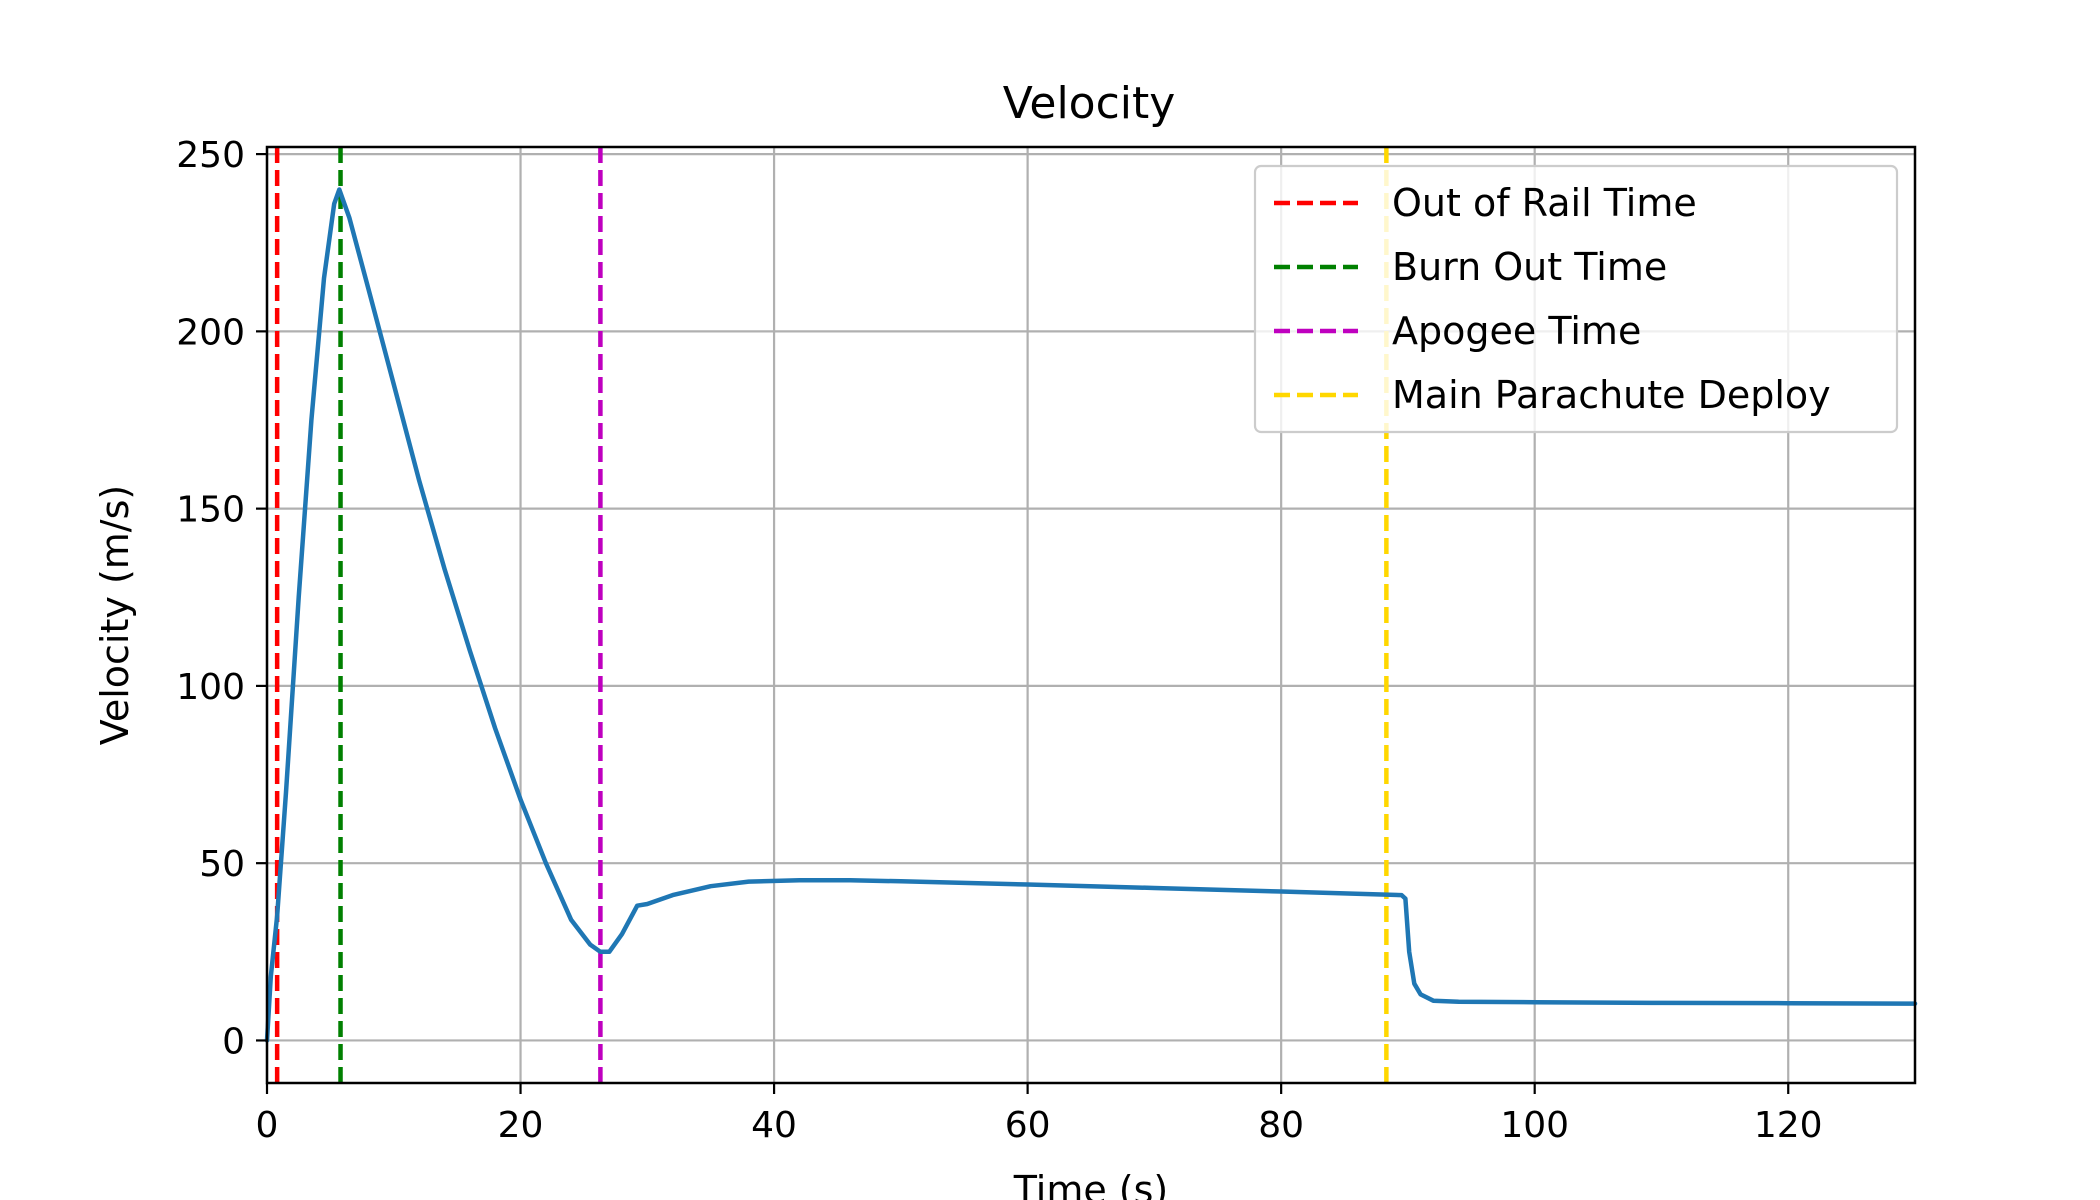 The height and width of the screenshot is (1200, 2100). I want to click on y-tick-label: 0, so click(233, 1041).